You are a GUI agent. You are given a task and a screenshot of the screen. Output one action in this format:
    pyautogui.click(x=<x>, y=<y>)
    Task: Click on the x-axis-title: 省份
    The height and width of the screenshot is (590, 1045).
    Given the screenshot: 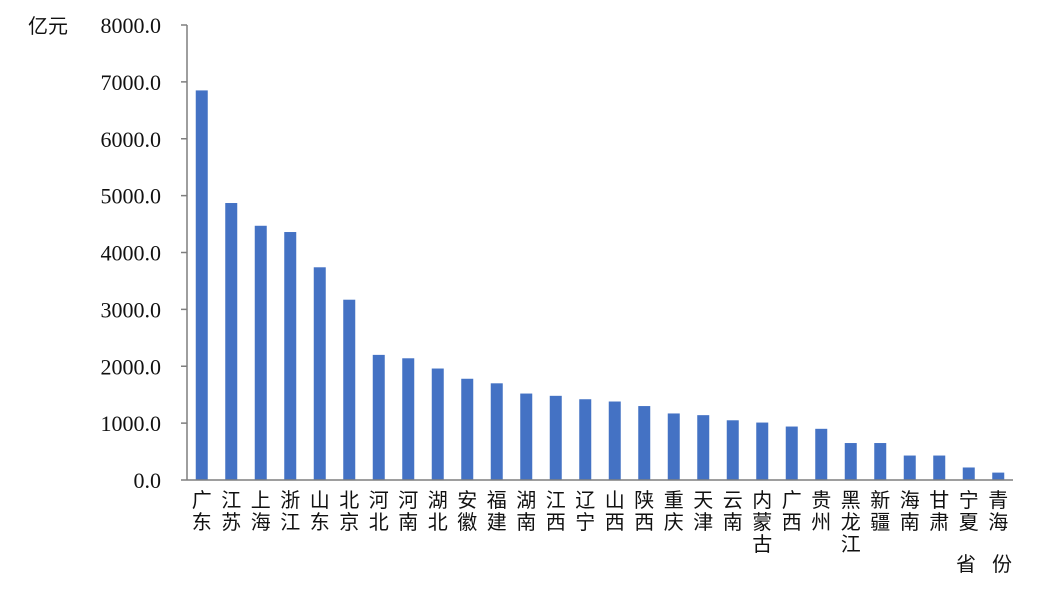 What is the action you would take?
    pyautogui.click(x=984, y=564)
    